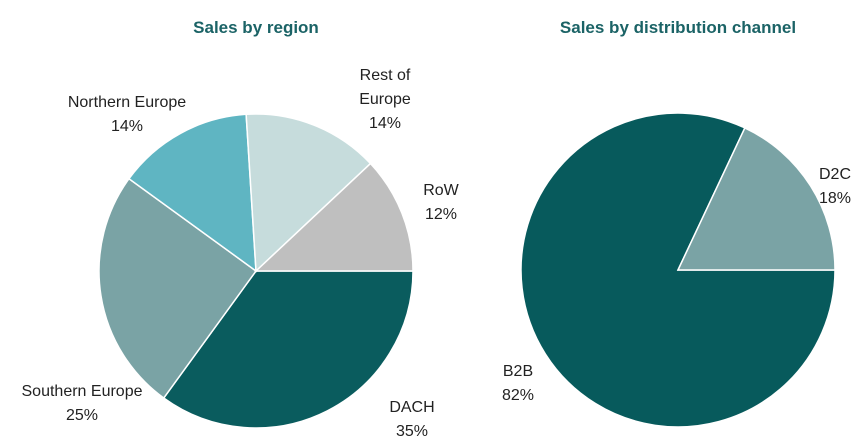  What do you see at coordinates (441, 203) in the screenshot?
I see `slice-label: RoW 12%` at bounding box center [441, 203].